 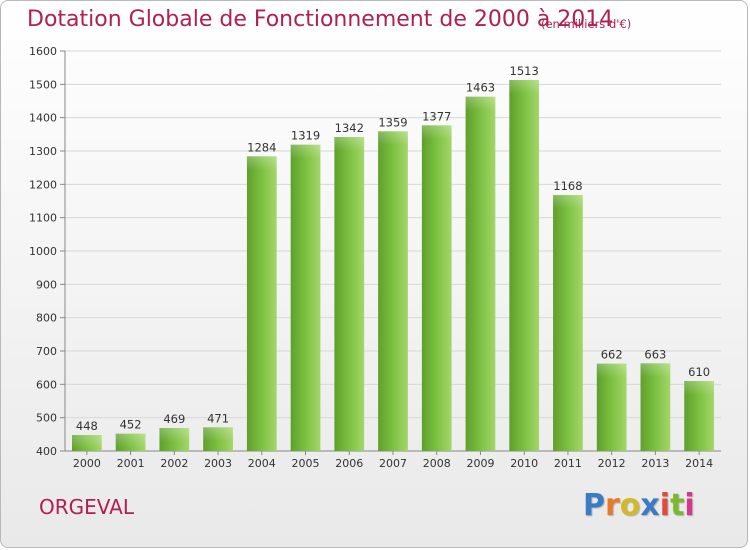 I want to click on commune-name: ORGEVAL, so click(x=86, y=507).